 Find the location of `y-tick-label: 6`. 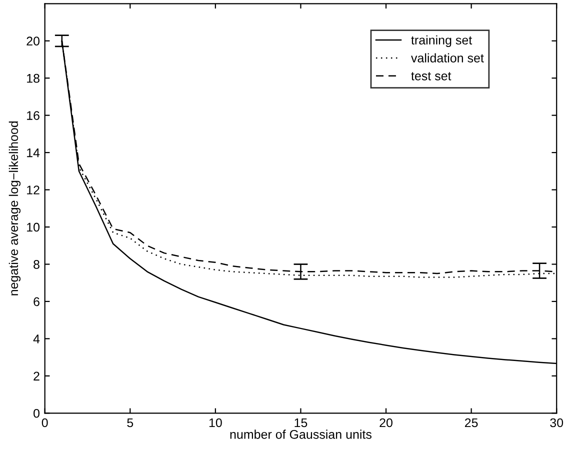

y-tick-label: 6 is located at coordinates (37, 301).